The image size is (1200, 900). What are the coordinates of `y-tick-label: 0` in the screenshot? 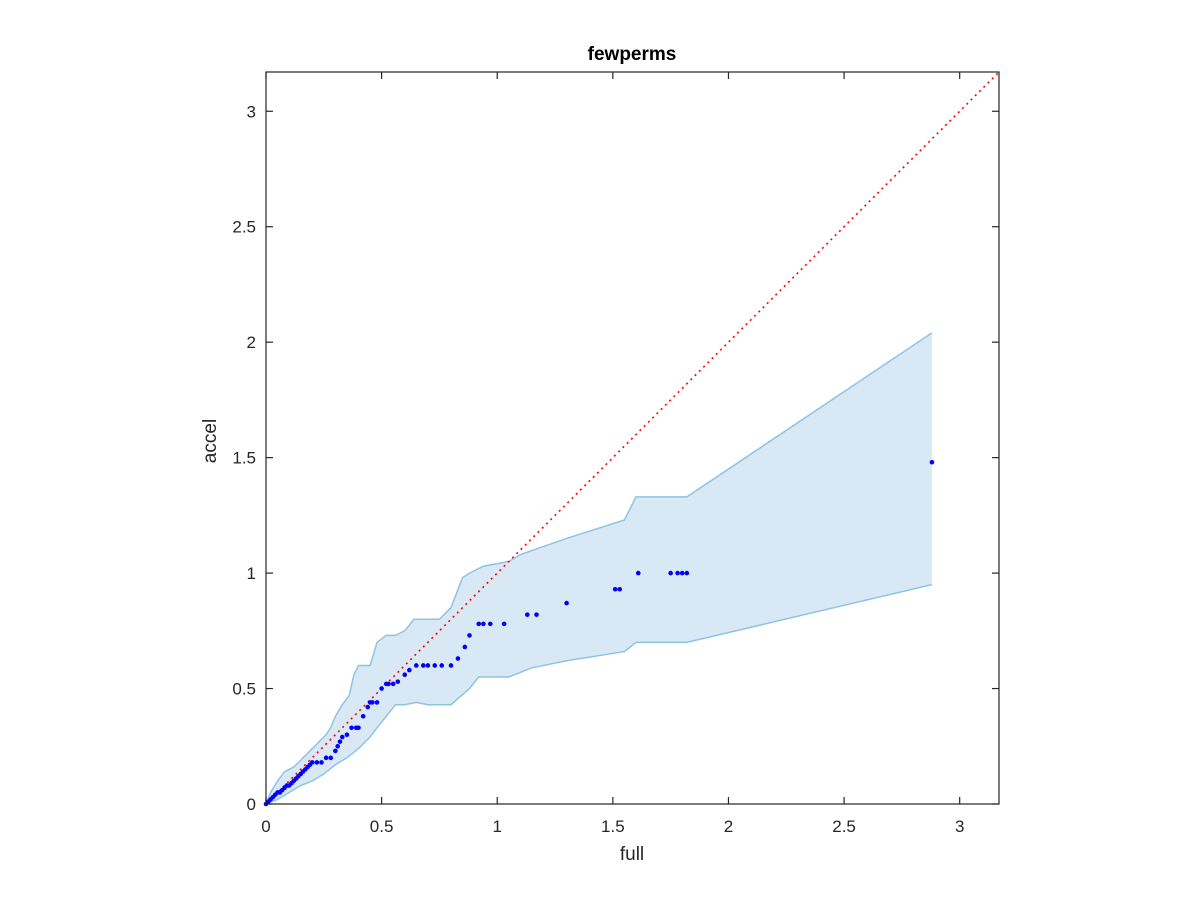 It's located at (251, 804).